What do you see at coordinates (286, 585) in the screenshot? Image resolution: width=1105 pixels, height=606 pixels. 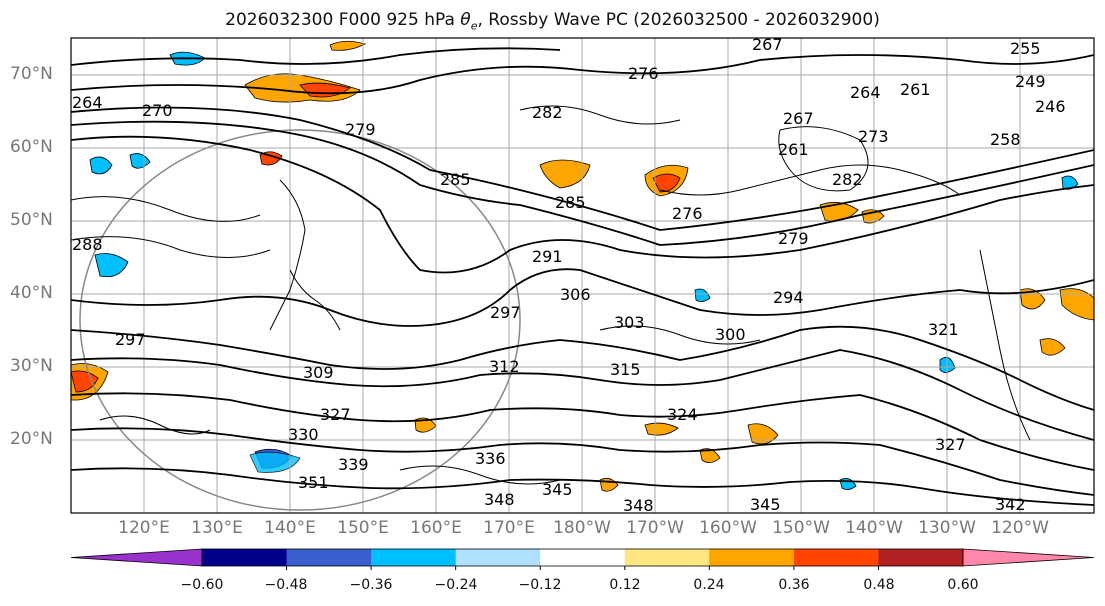 I see `cb-tick-label: −0.48` at bounding box center [286, 585].